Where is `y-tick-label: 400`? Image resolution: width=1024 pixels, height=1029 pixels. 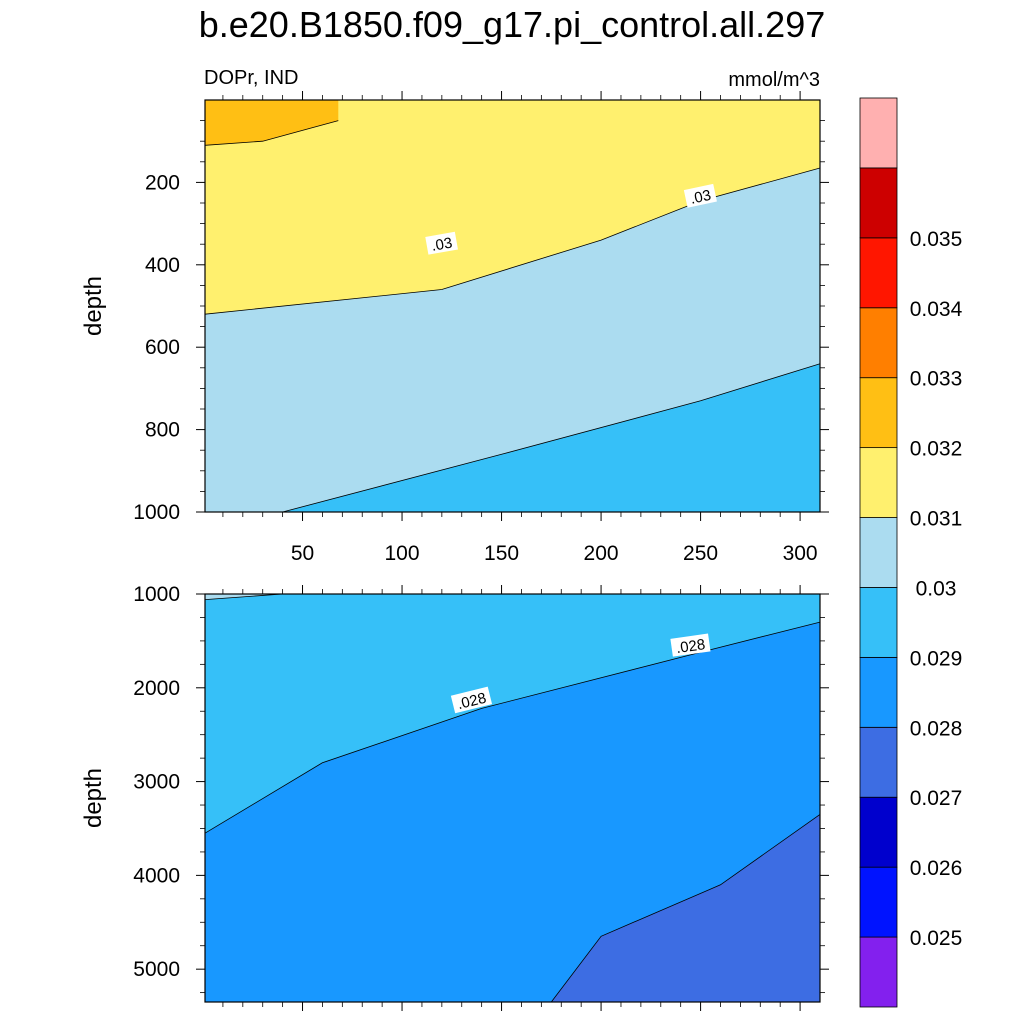
y-tick-label: 400 is located at coordinates (162, 265).